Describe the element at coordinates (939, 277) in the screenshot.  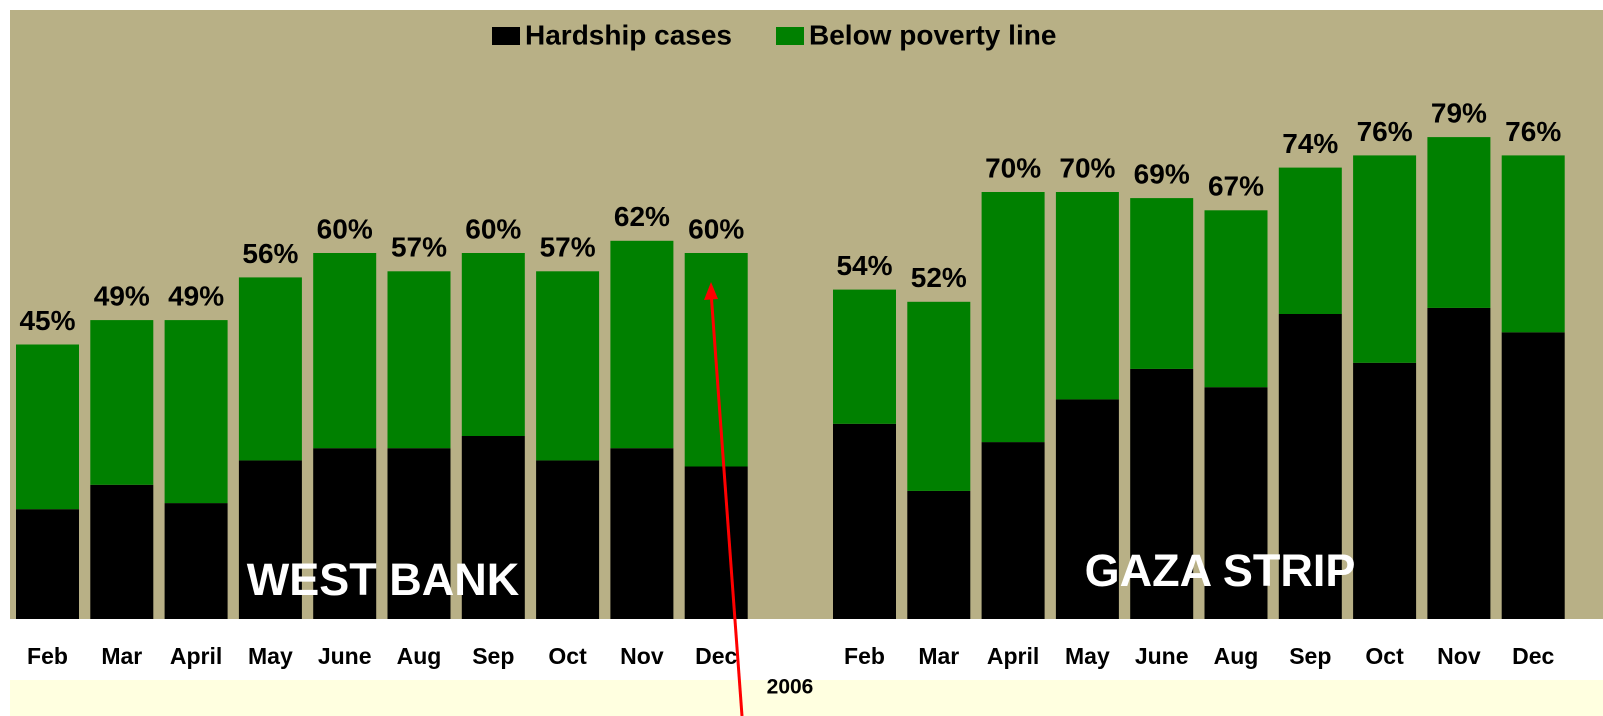
I see `data-label: 52%` at that location.